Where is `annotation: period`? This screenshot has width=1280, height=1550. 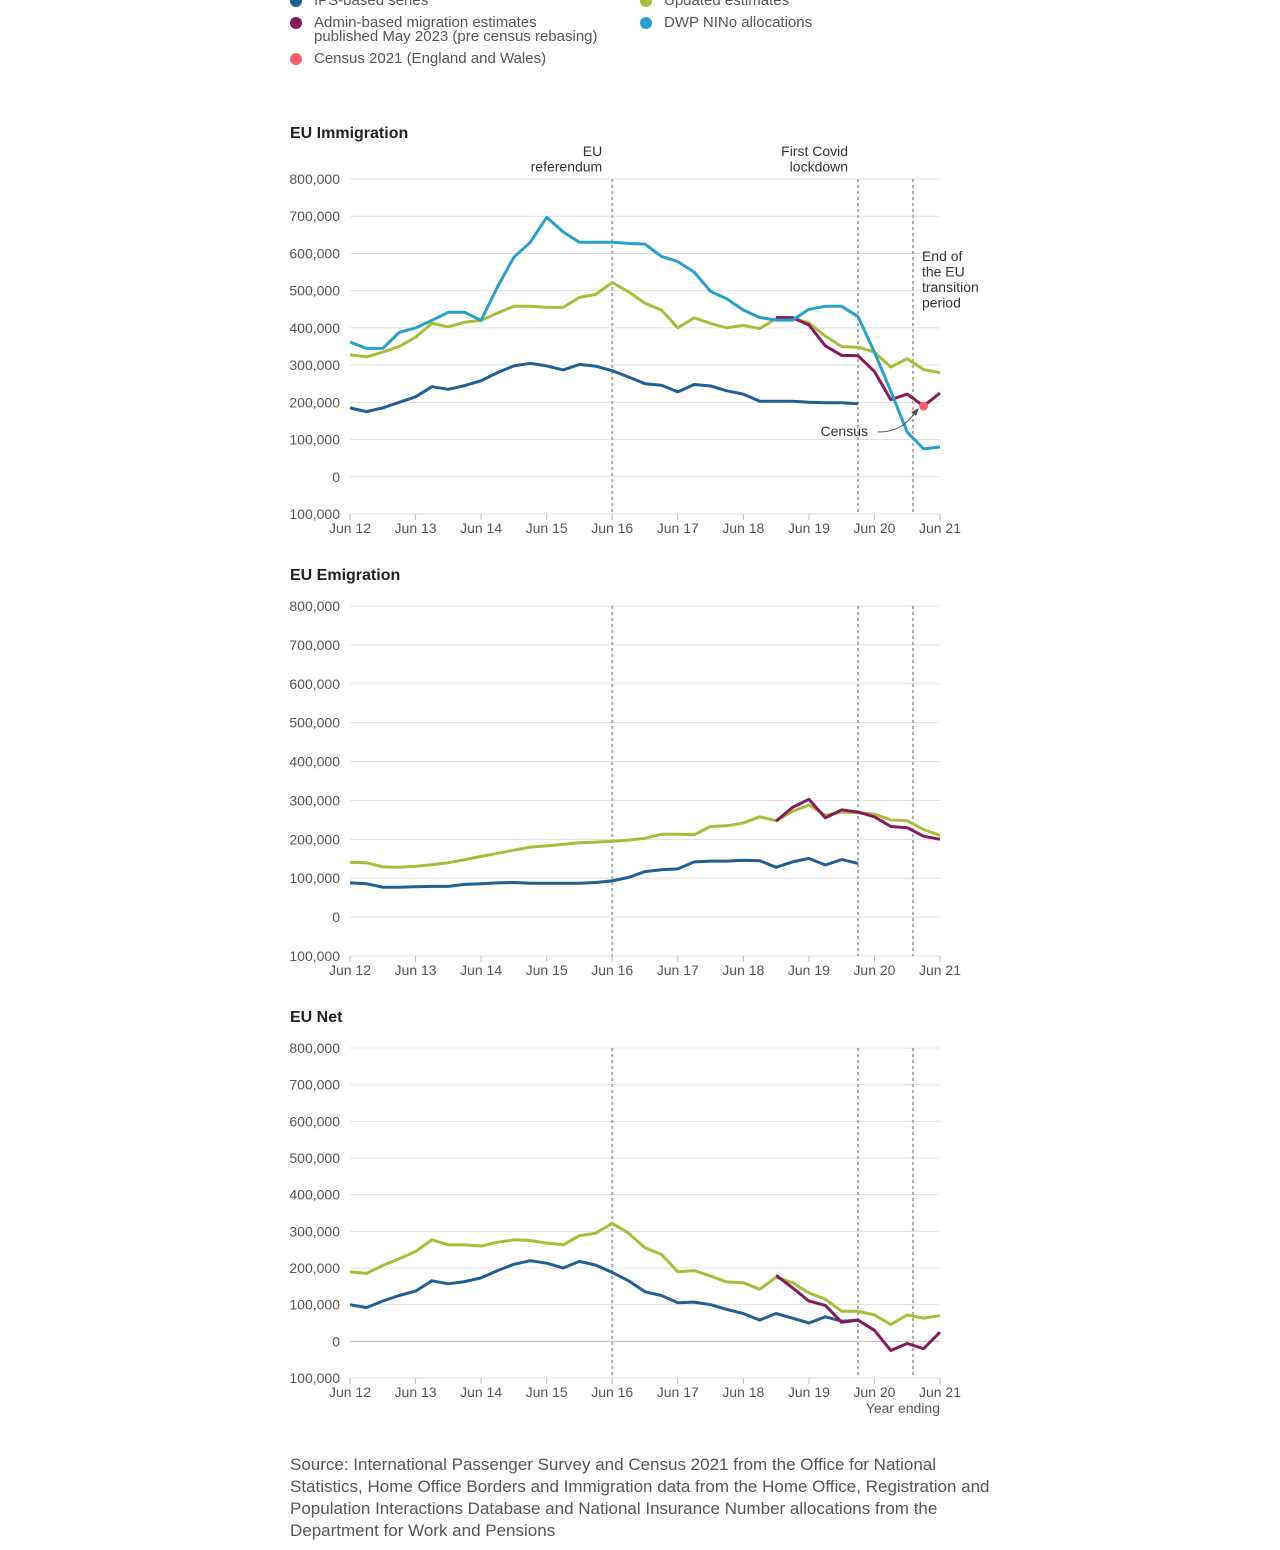
annotation: period is located at coordinates (941, 303).